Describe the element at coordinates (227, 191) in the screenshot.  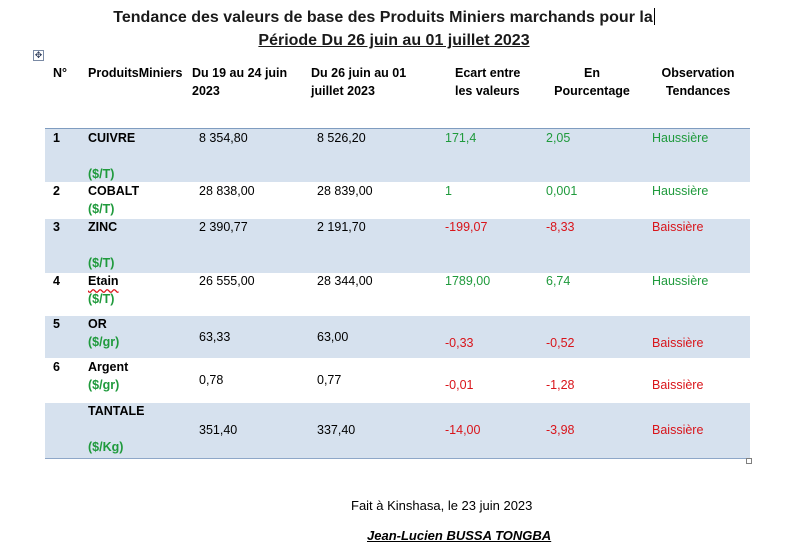
I see `value-period1: 28 838,00` at that location.